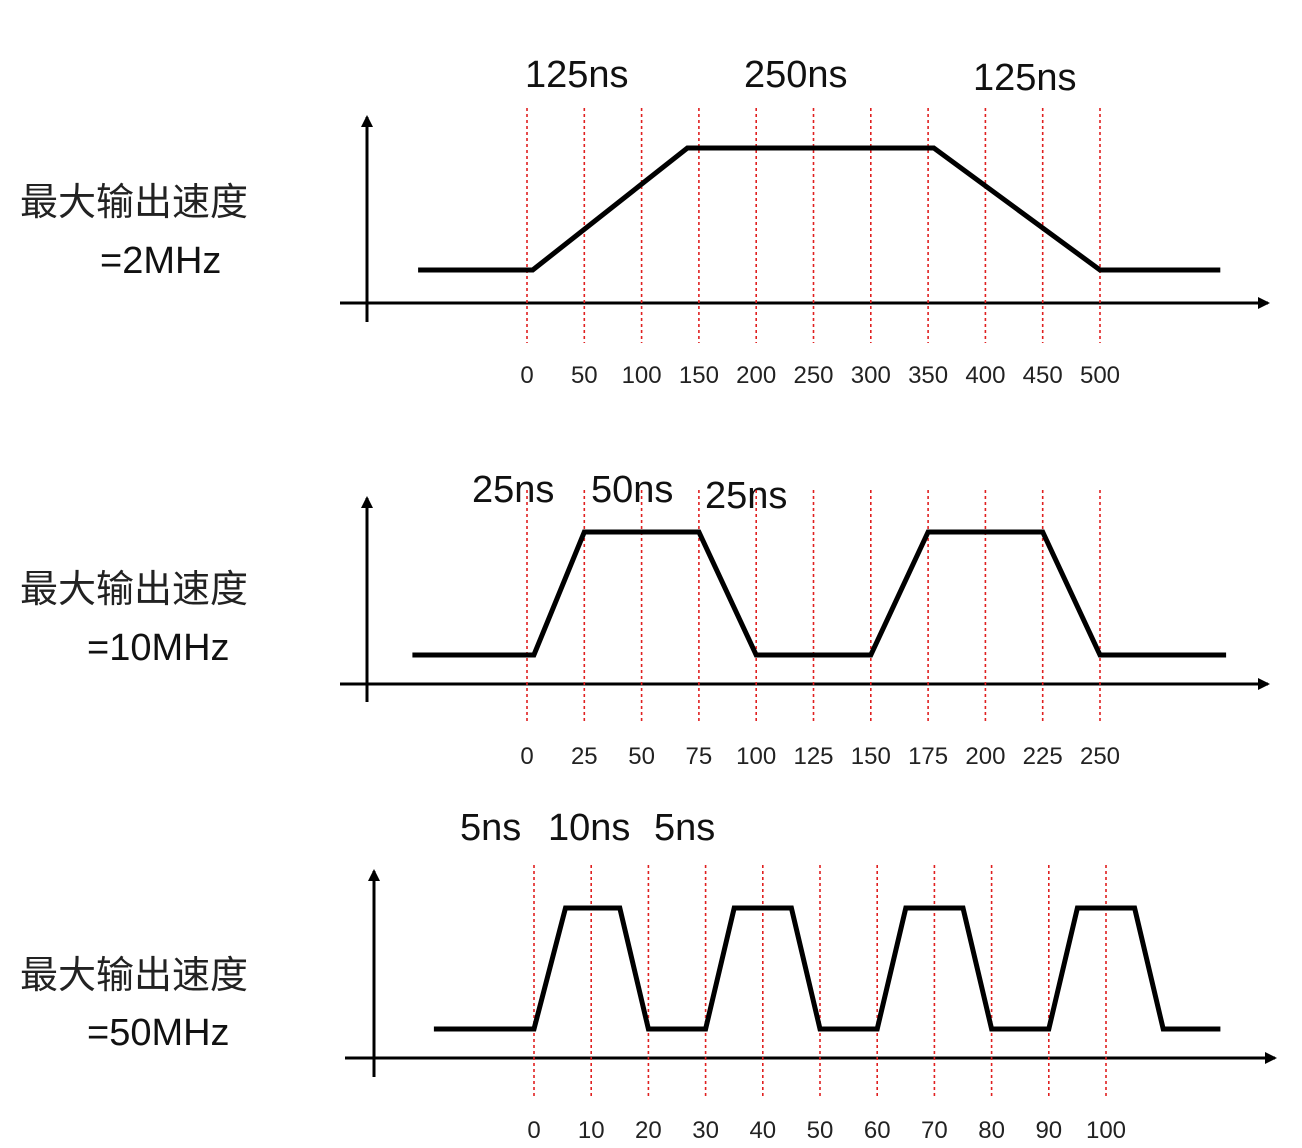 The width and height of the screenshot is (1302, 1148). Describe the element at coordinates (699, 756) in the screenshot. I see `tick-label: 75` at that location.